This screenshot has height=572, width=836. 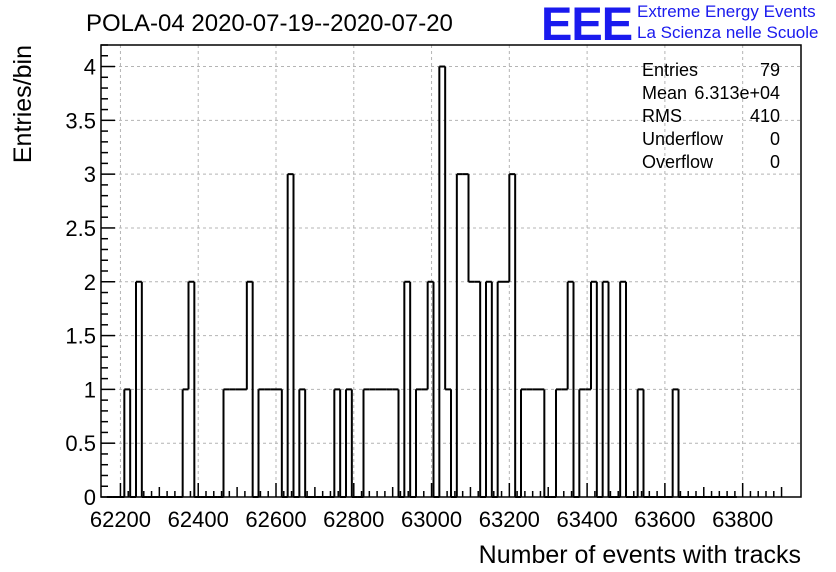 I want to click on stats-row-rms: RMS 410, so click(x=711, y=117).